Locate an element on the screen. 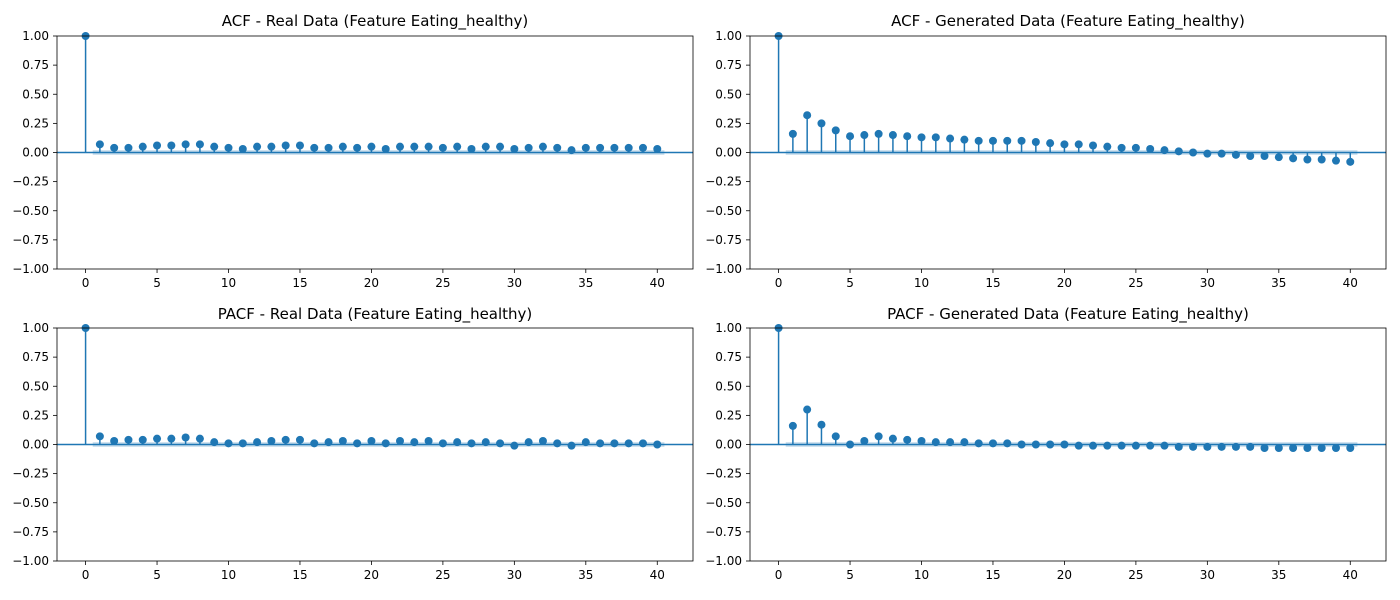  y-tick-label: 1.00 is located at coordinates (35, 328).